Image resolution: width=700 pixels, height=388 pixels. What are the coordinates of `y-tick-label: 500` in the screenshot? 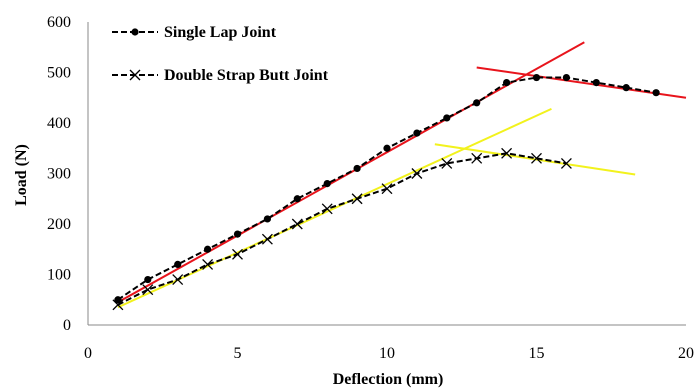 It's located at (59, 73).